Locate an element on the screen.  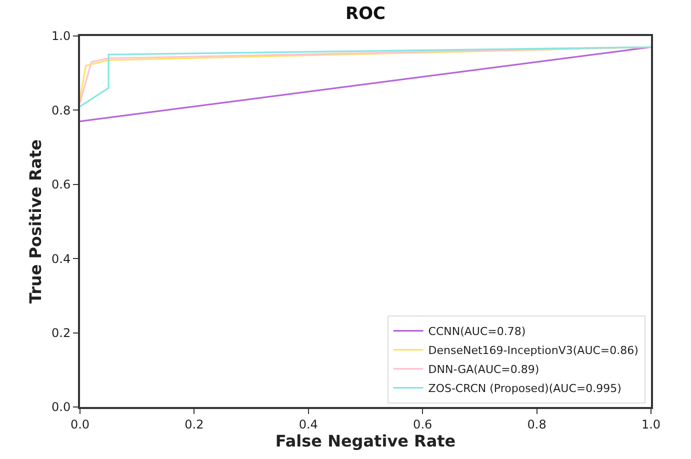
x-tick-label: 0.8 is located at coordinates (536, 424).